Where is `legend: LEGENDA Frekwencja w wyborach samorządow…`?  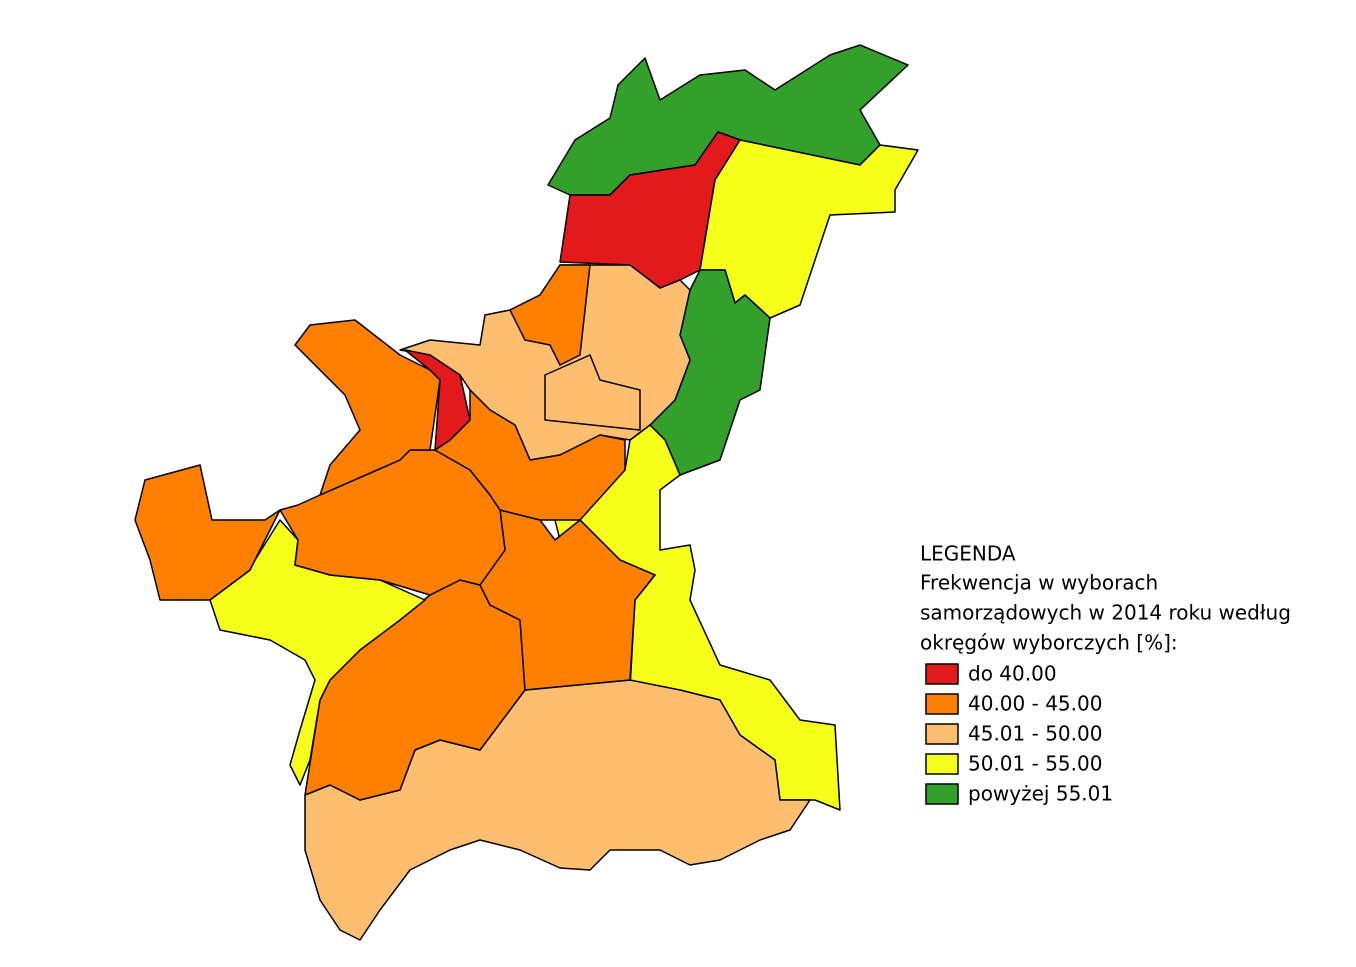
legend: LEGENDA Frekwencja w wyborach samorządow… is located at coordinates (1105, 674).